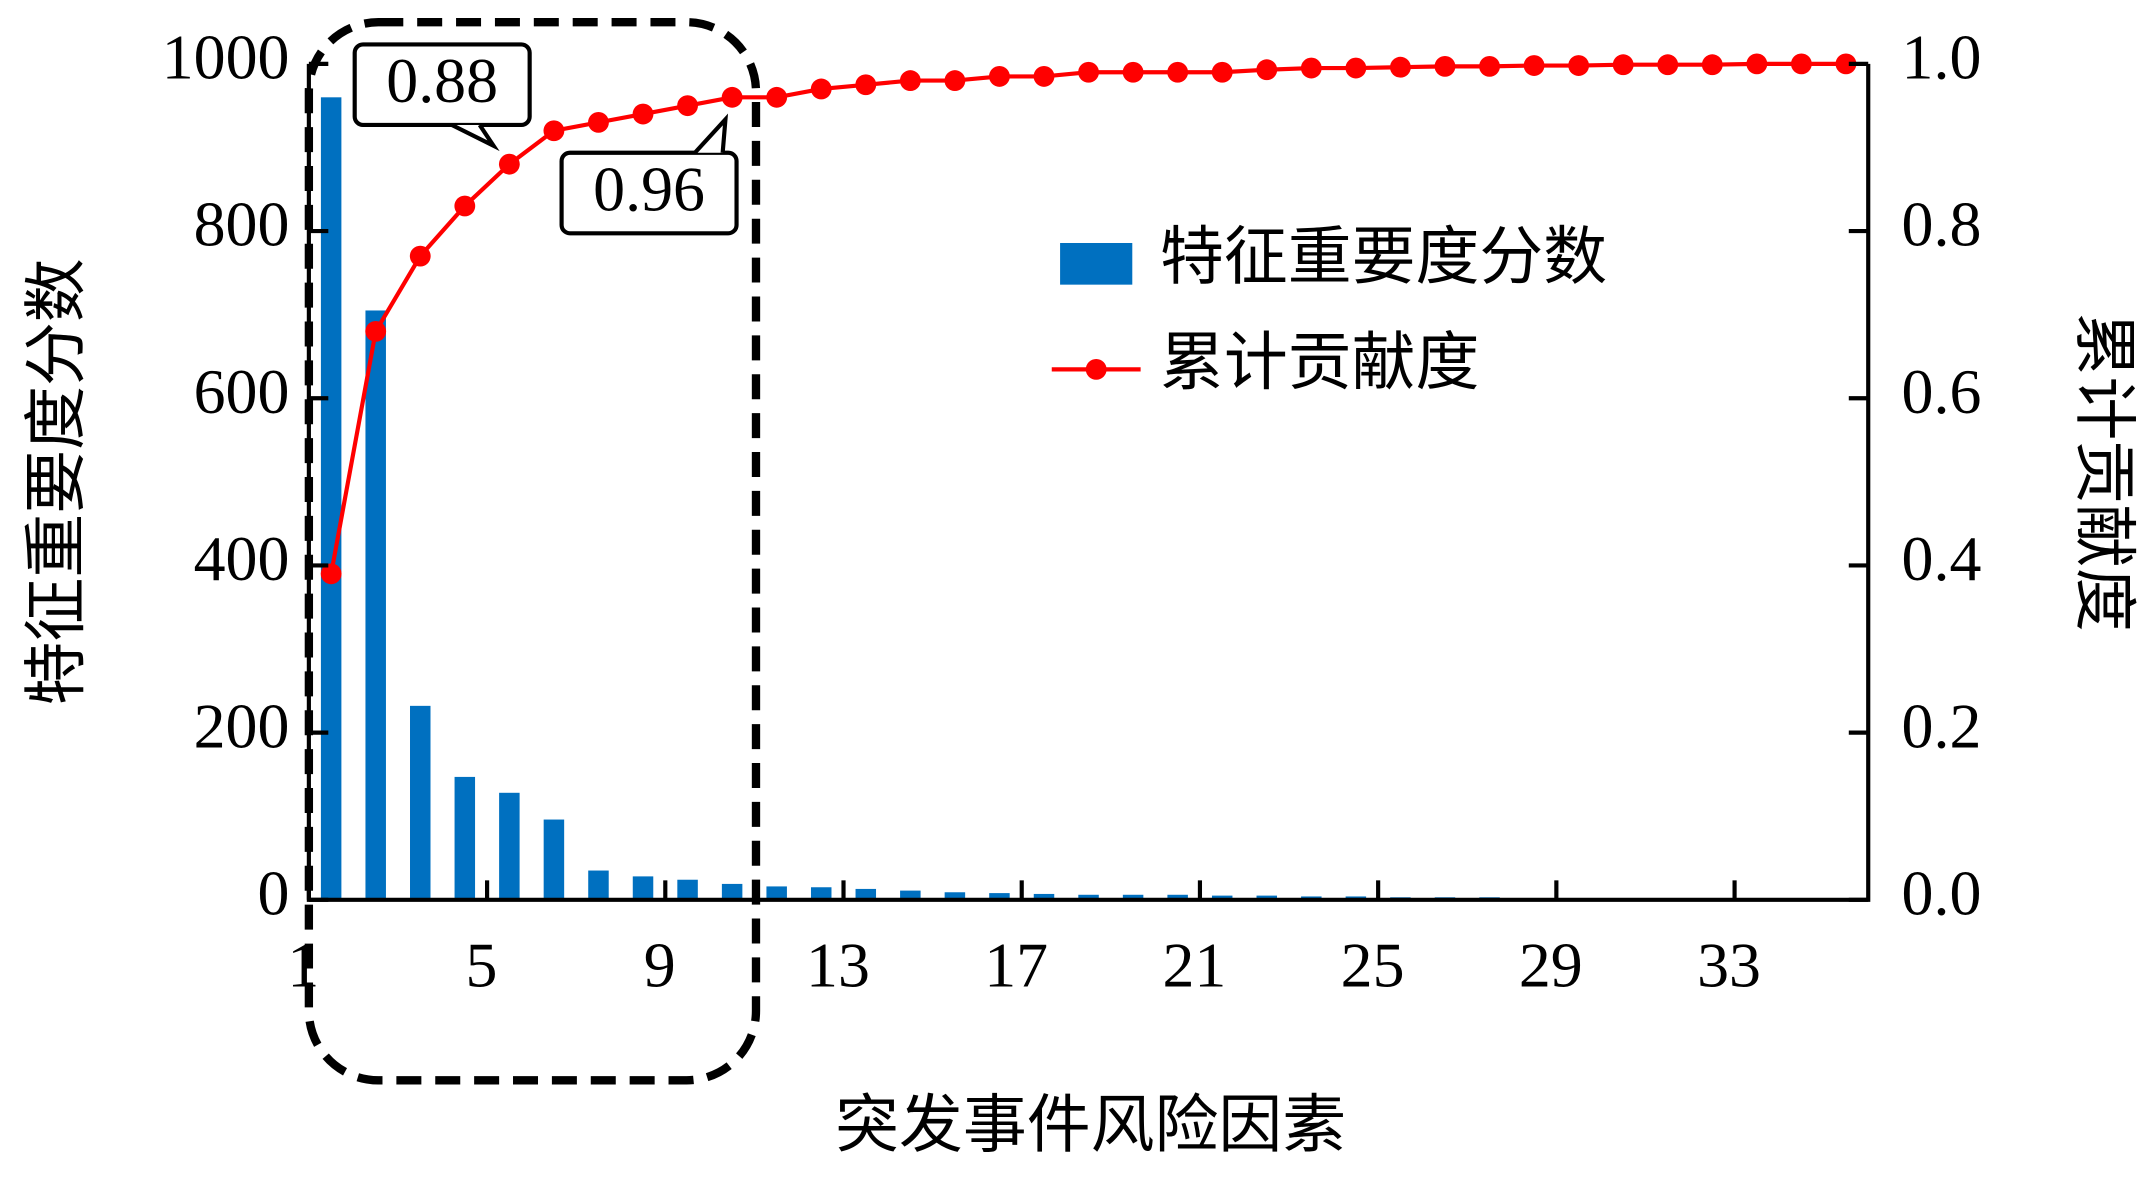 The height and width of the screenshot is (1190, 2141). Describe the element at coordinates (242, 224) in the screenshot. I see `y-tick-label: 800` at that location.